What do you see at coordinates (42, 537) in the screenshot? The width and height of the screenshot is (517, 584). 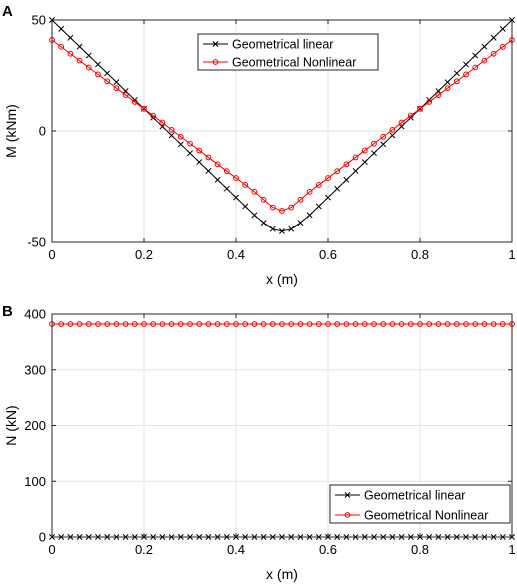 I see `y-tick-label: 0` at bounding box center [42, 537].